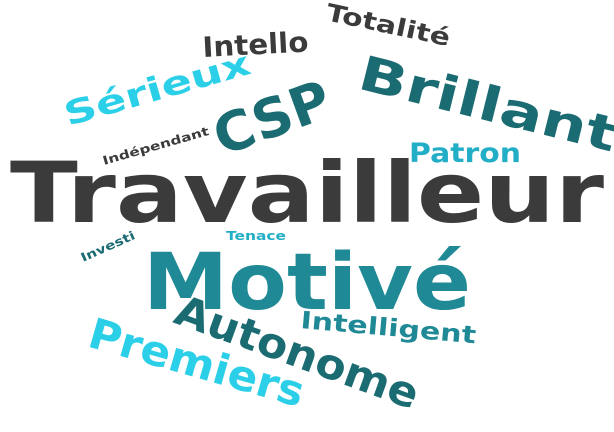 This screenshot has width=614, height=432. I want to click on word-tenace: Tenace, so click(256, 236).